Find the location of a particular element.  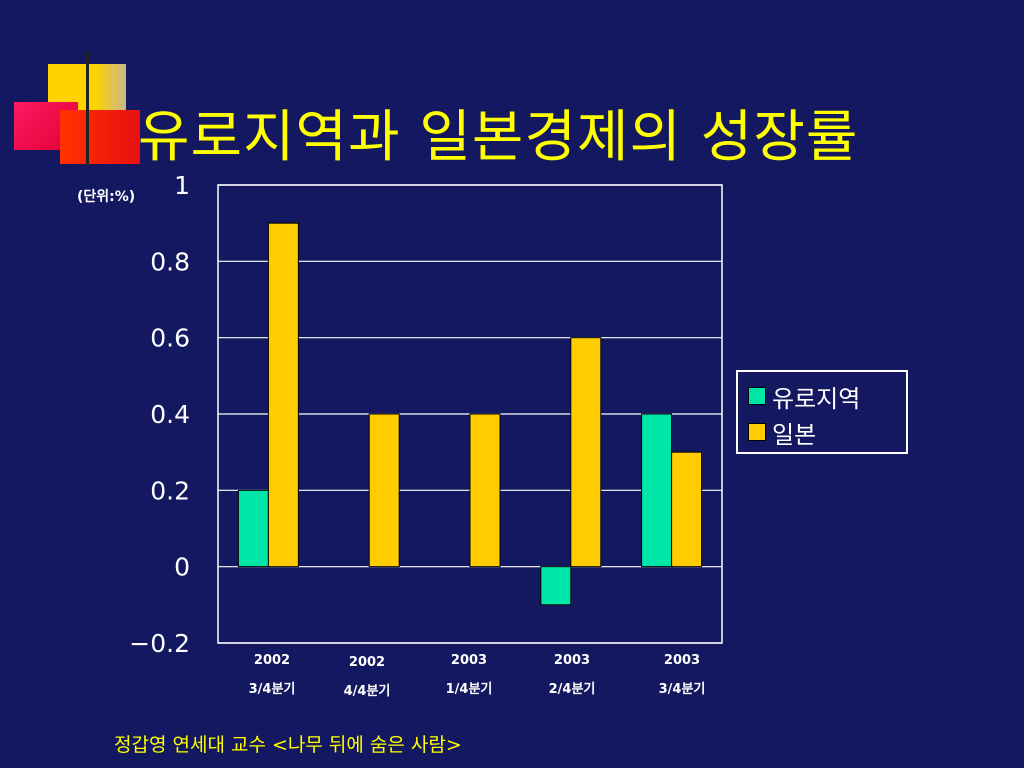

x-label-2: 2003 1/4분기 is located at coordinates (469, 675).